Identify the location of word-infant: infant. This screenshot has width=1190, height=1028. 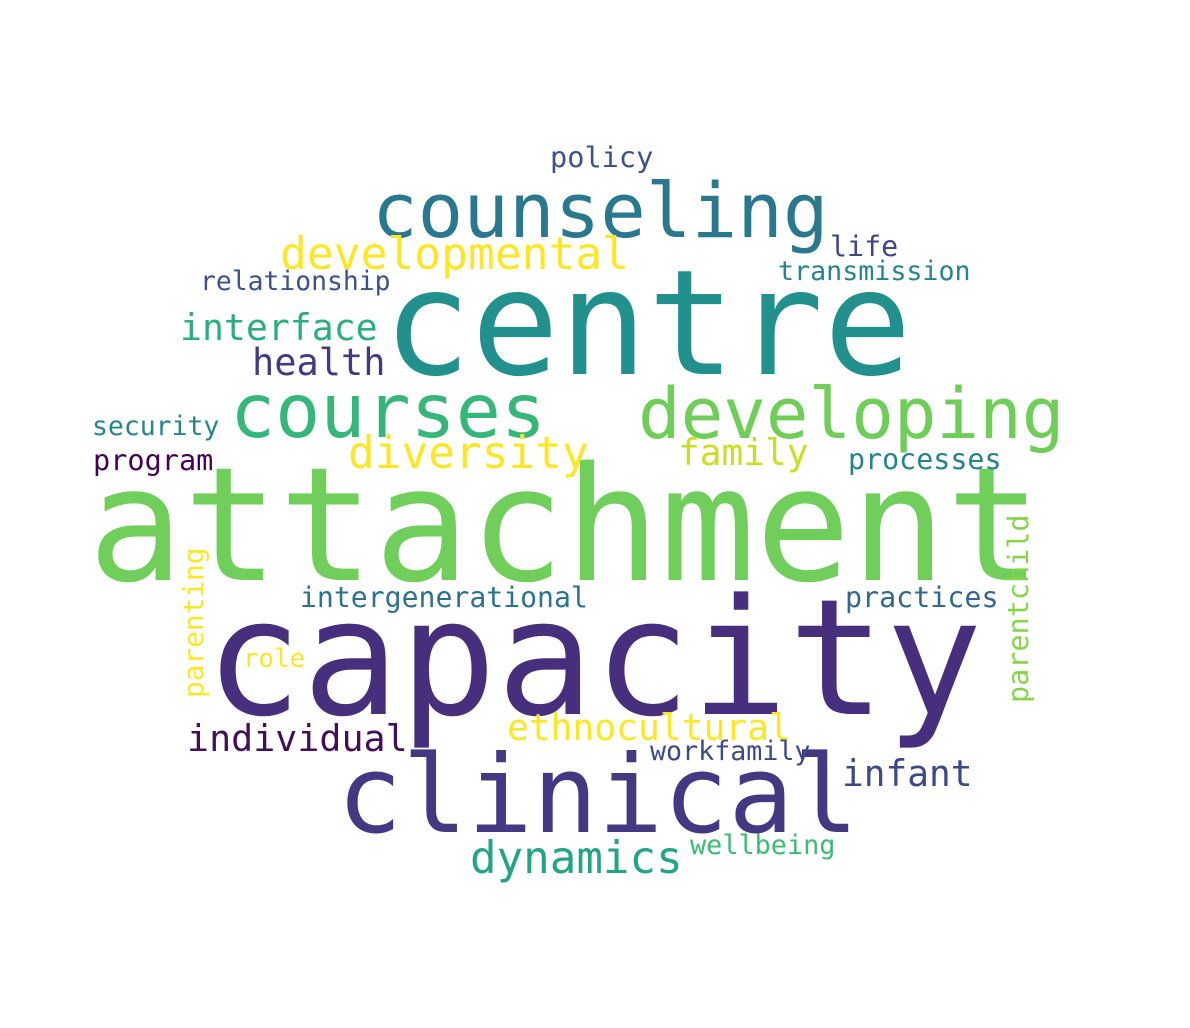
(907, 773).